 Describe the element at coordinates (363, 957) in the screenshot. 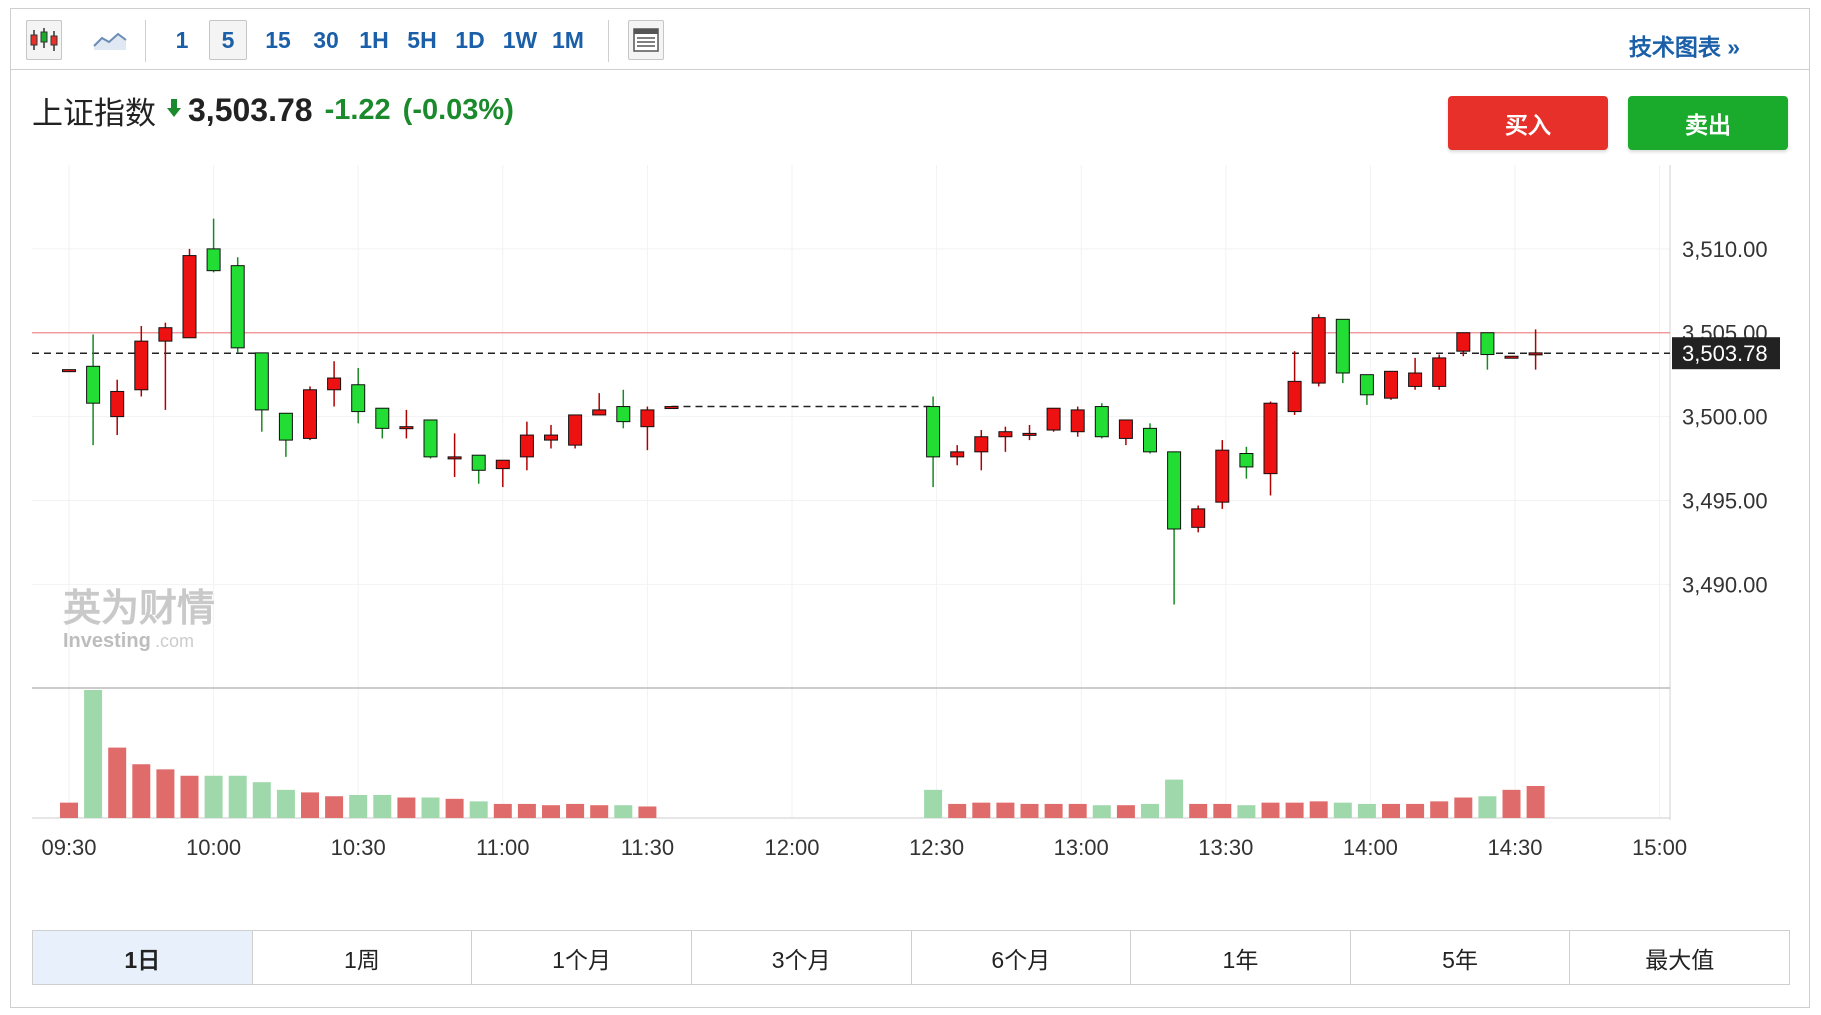

I see `range-tab-1: 1周` at that location.